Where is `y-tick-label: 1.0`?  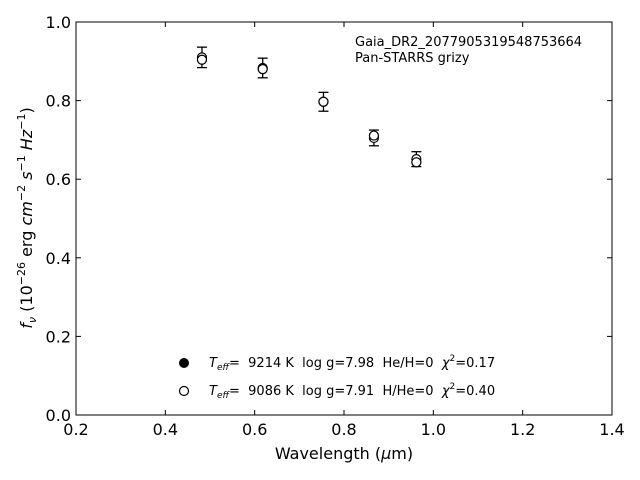
y-tick-label: 1.0 is located at coordinates (58, 22).